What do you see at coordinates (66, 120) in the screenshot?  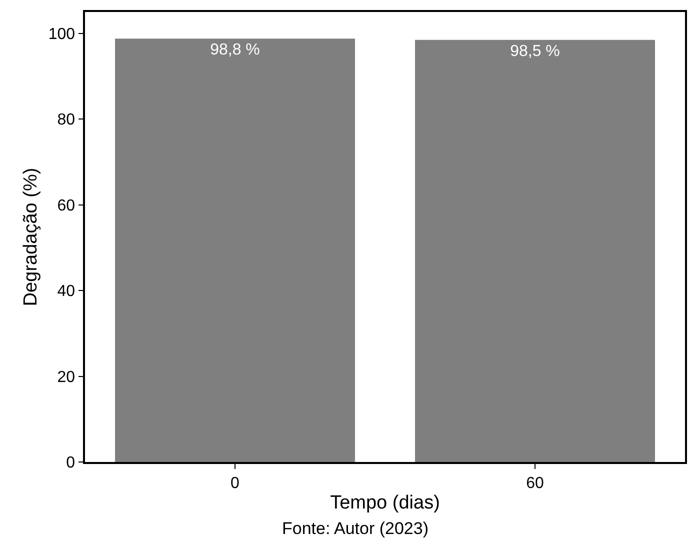 I see `y-tick-label: 80` at bounding box center [66, 120].